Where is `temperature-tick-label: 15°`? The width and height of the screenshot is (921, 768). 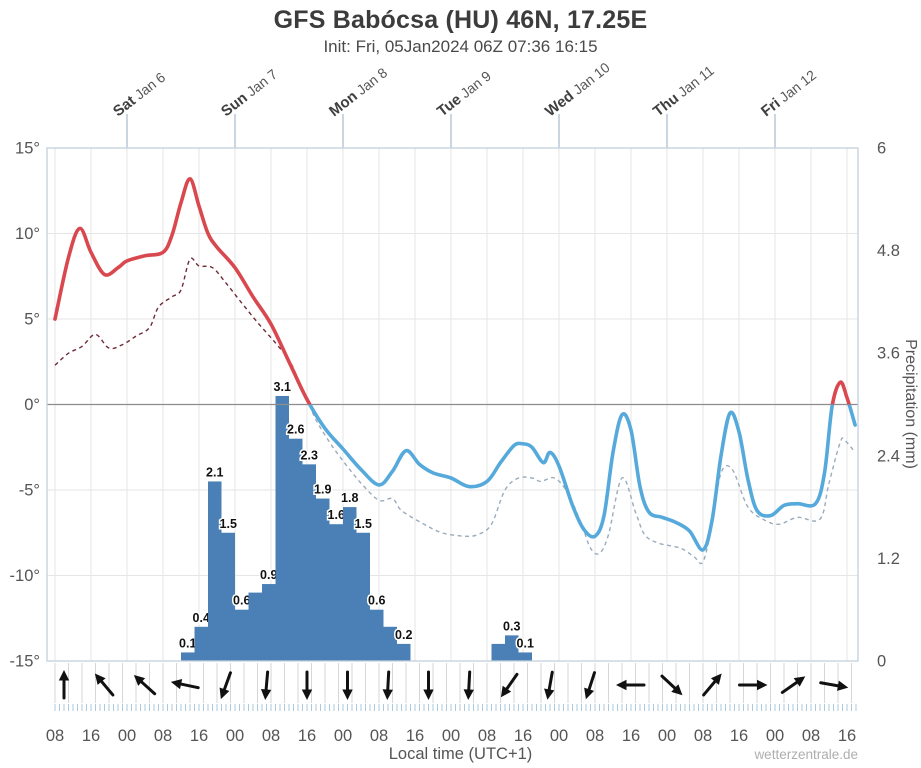 temperature-tick-label: 15° is located at coordinates (27, 149).